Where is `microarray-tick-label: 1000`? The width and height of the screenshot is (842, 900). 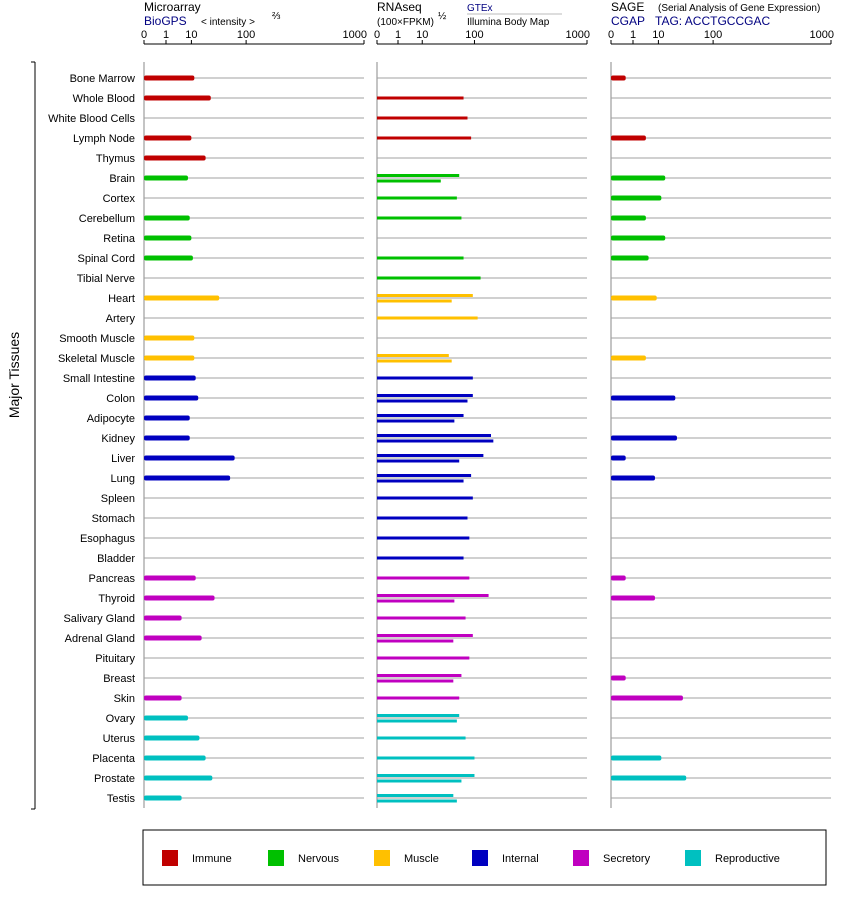 microarray-tick-label: 1000 is located at coordinates (355, 35).